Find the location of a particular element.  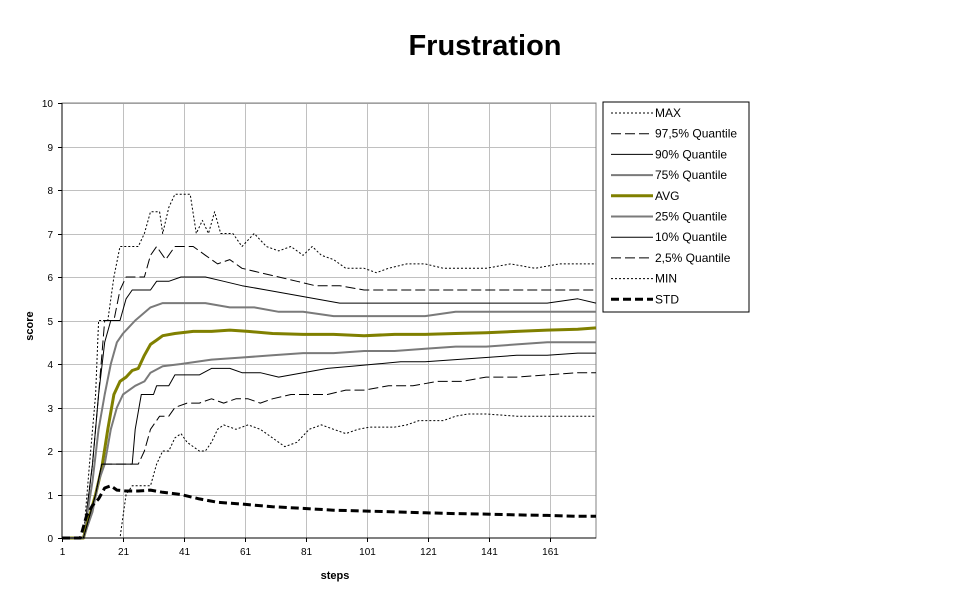

y-tick-label: 5 is located at coordinates (50, 322).